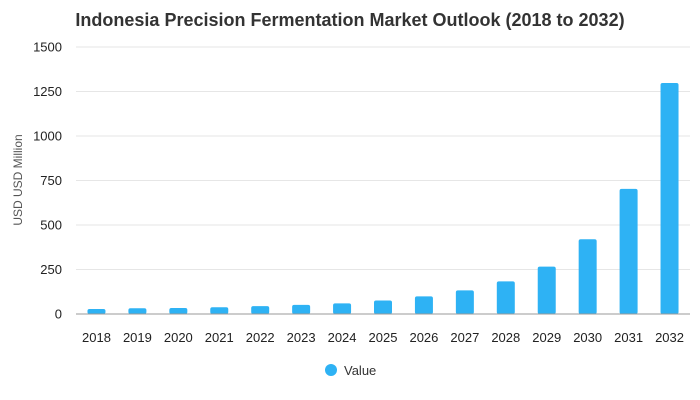 The height and width of the screenshot is (400, 700). What do you see at coordinates (47, 91) in the screenshot?
I see `y-tick-label: 1250` at bounding box center [47, 91].